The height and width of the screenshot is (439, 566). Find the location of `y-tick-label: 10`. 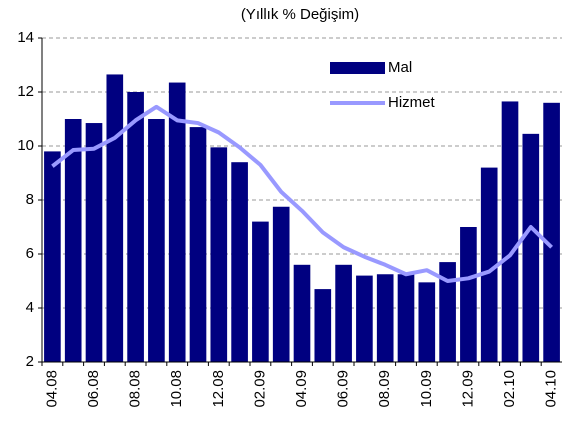

y-tick-label: 10 is located at coordinates (25, 145).